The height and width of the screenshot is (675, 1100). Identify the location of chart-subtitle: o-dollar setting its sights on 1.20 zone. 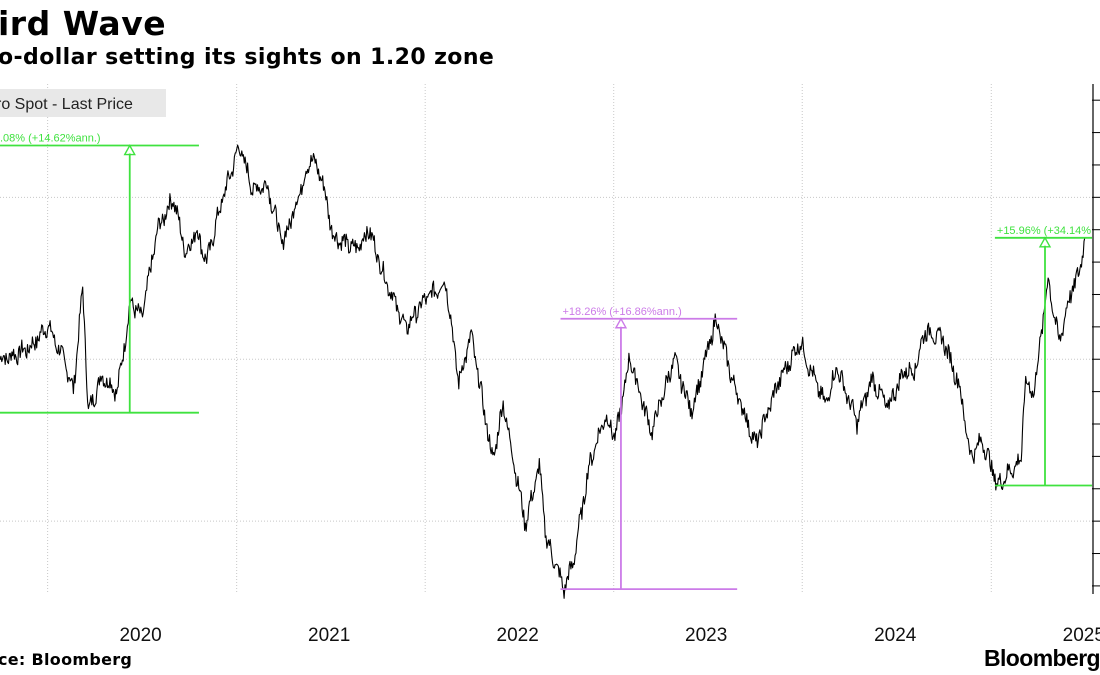
(247, 57).